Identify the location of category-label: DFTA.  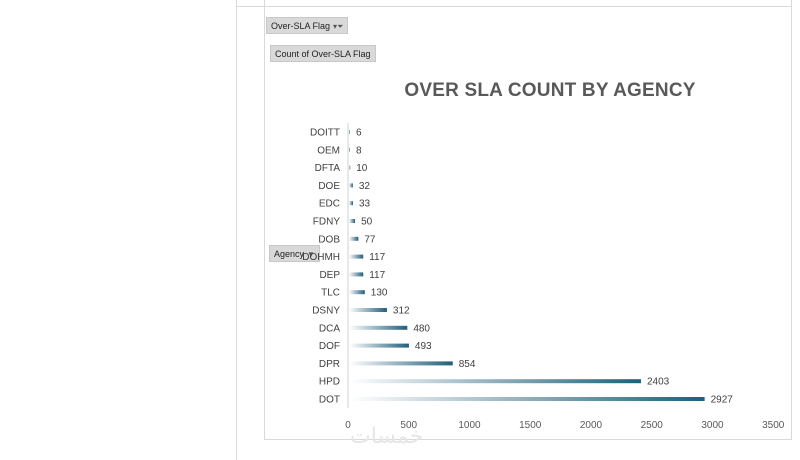
(328, 168).